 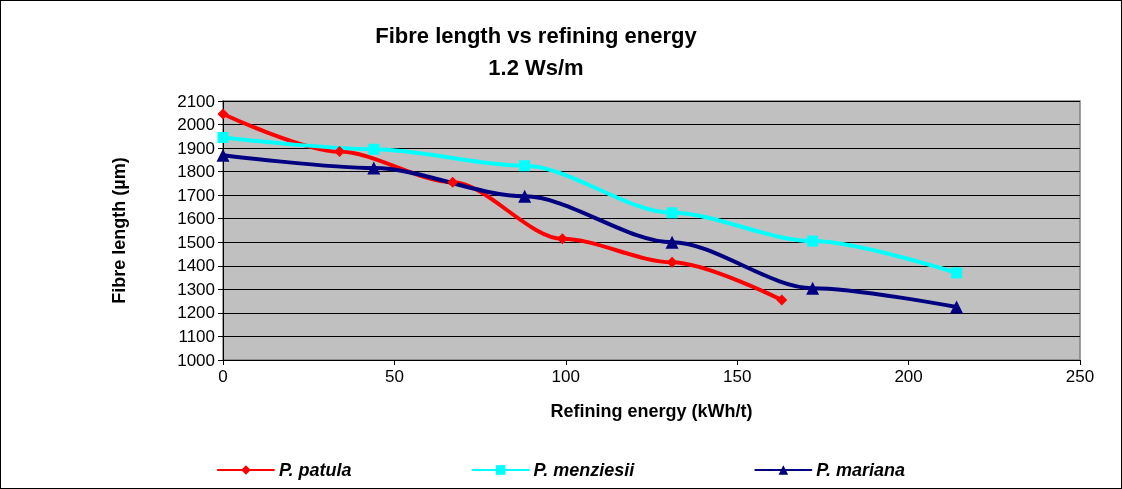 What do you see at coordinates (196, 125) in the screenshot?
I see `y-tick-label: 2000` at bounding box center [196, 125].